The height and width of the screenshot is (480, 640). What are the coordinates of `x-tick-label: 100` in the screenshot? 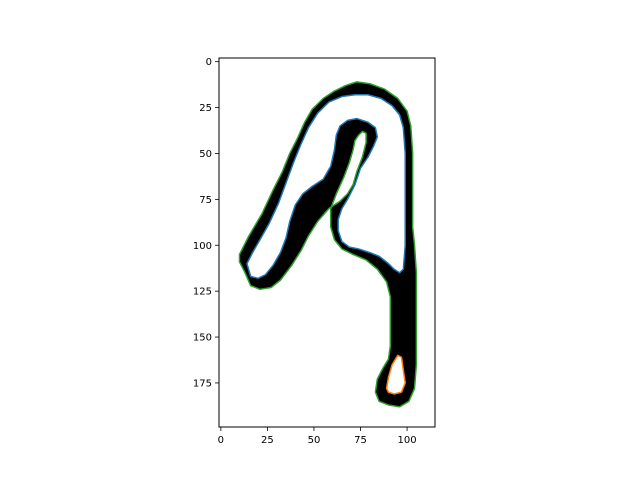 It's located at (407, 440).